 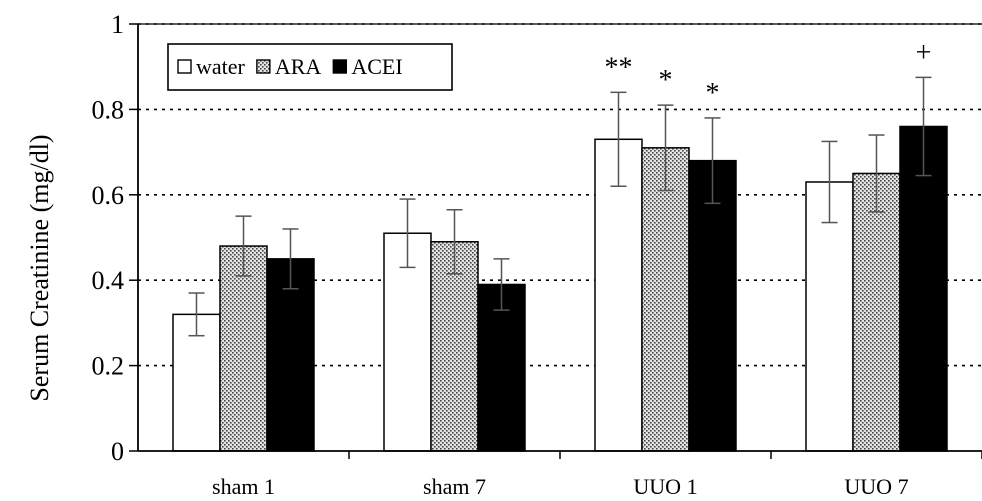 What do you see at coordinates (108, 109) in the screenshot?
I see `y-tick-label: 0.8` at bounding box center [108, 109].